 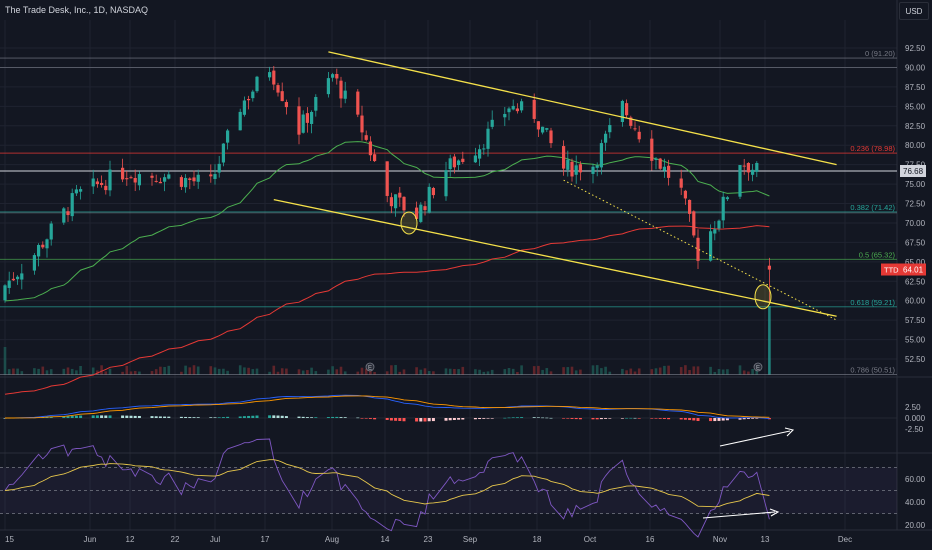 I want to click on macd-line, so click(x=387, y=407).